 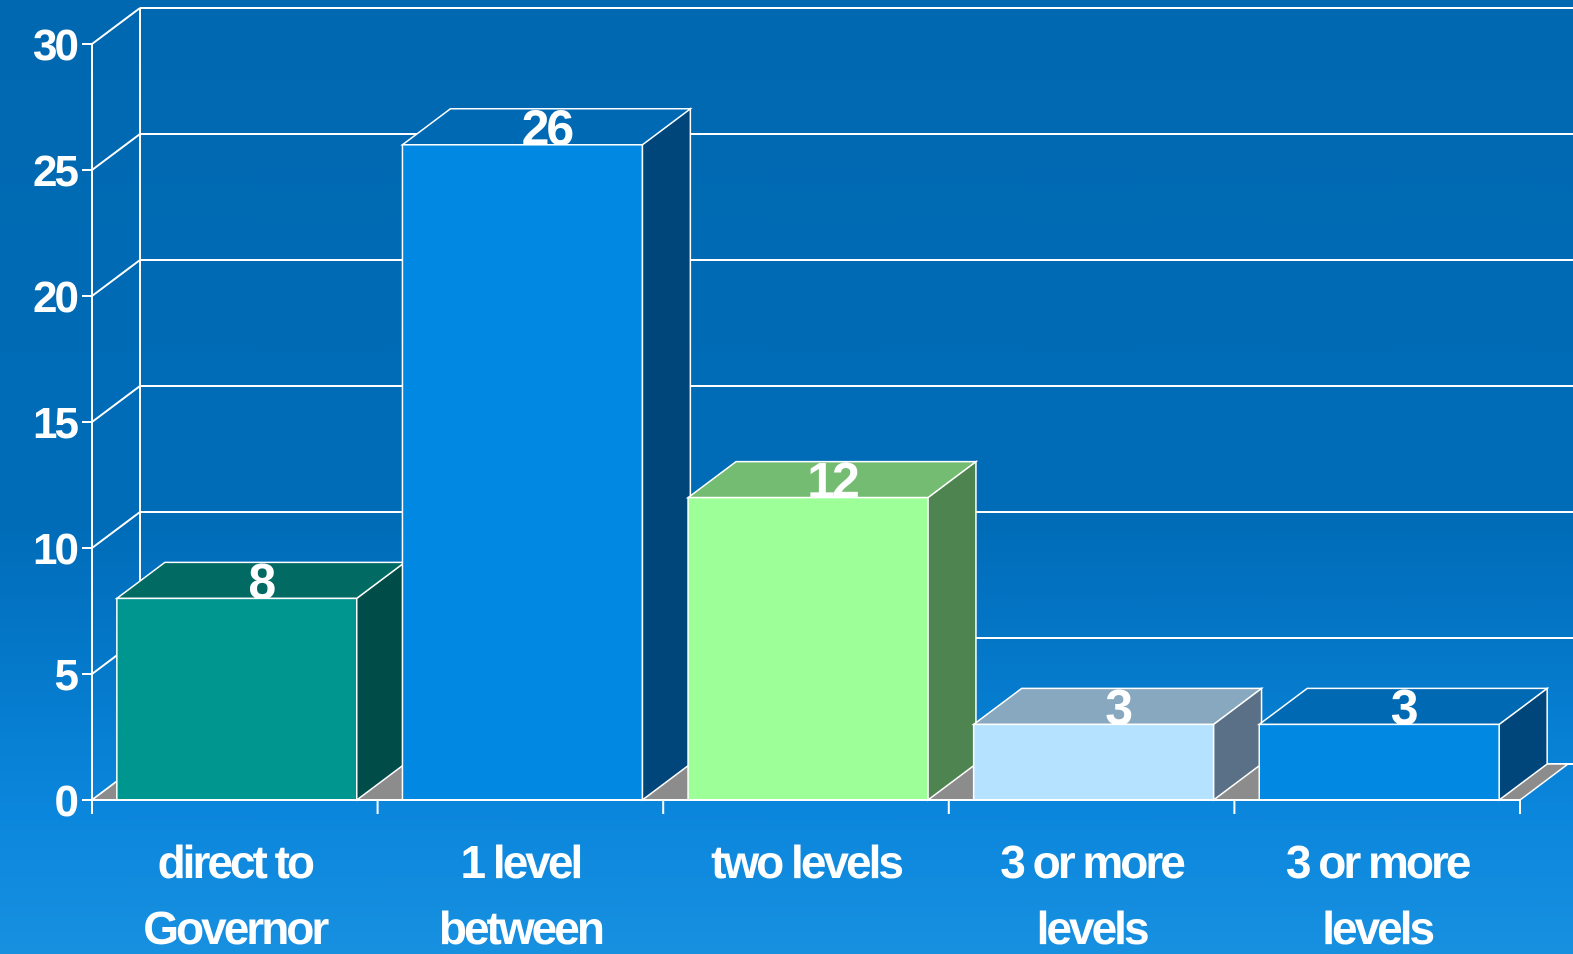 What do you see at coordinates (55, 297) in the screenshot?
I see `y-tick-label: 20` at bounding box center [55, 297].